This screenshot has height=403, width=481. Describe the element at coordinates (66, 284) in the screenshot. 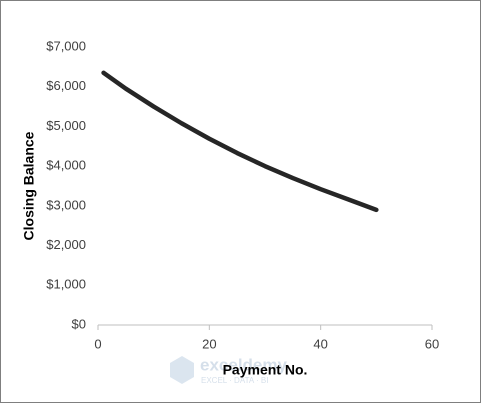

I see `y-tick-label: $1,000` at that location.